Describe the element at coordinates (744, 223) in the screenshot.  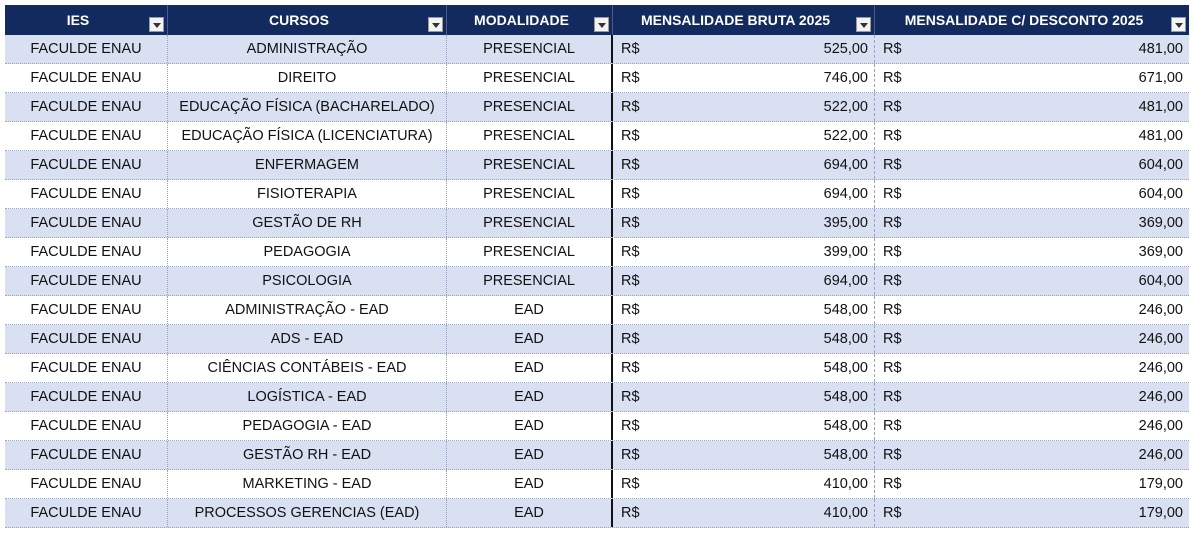
I see `cell-mensalidade-bruta: R$ 395,00` at that location.